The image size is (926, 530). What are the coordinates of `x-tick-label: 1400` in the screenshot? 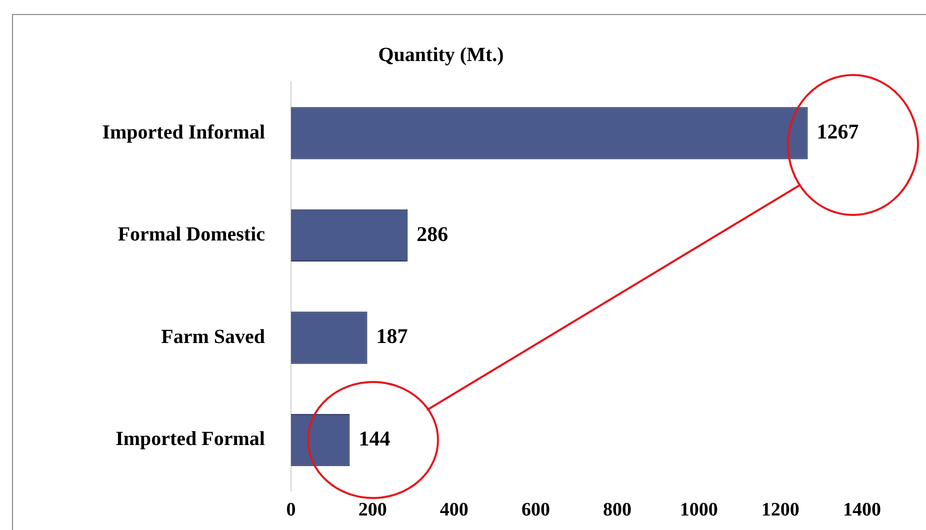 It's located at (862, 510).